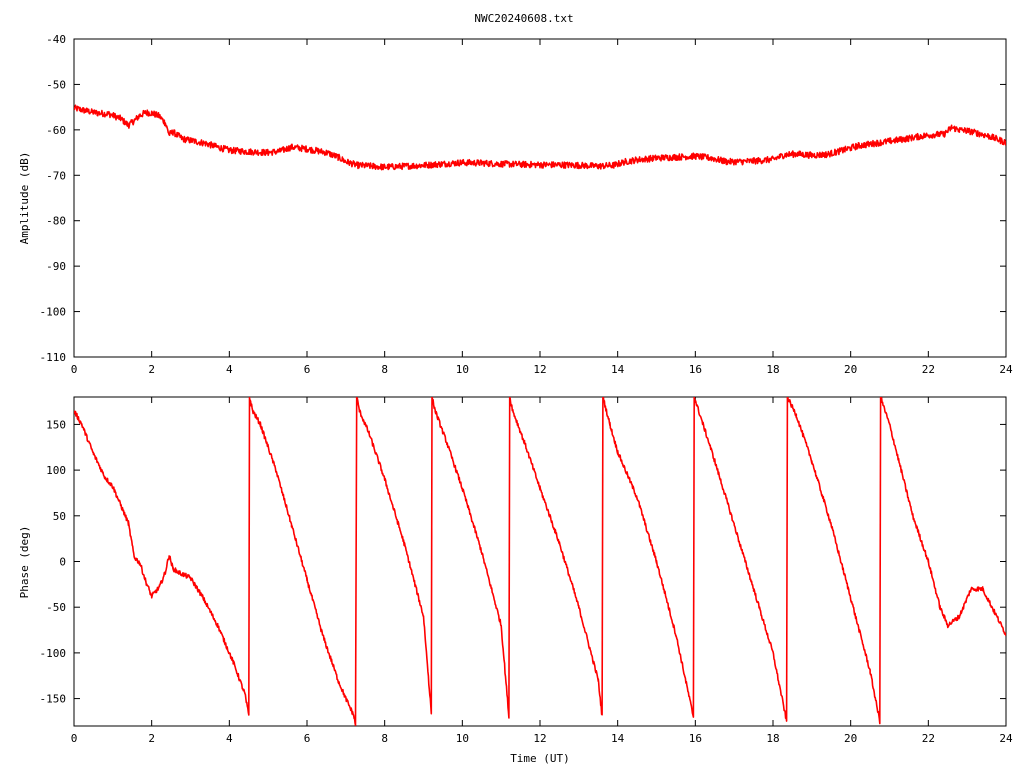  What do you see at coordinates (53, 357) in the screenshot?
I see `amplitude-y-tick-label: -110` at bounding box center [53, 357].